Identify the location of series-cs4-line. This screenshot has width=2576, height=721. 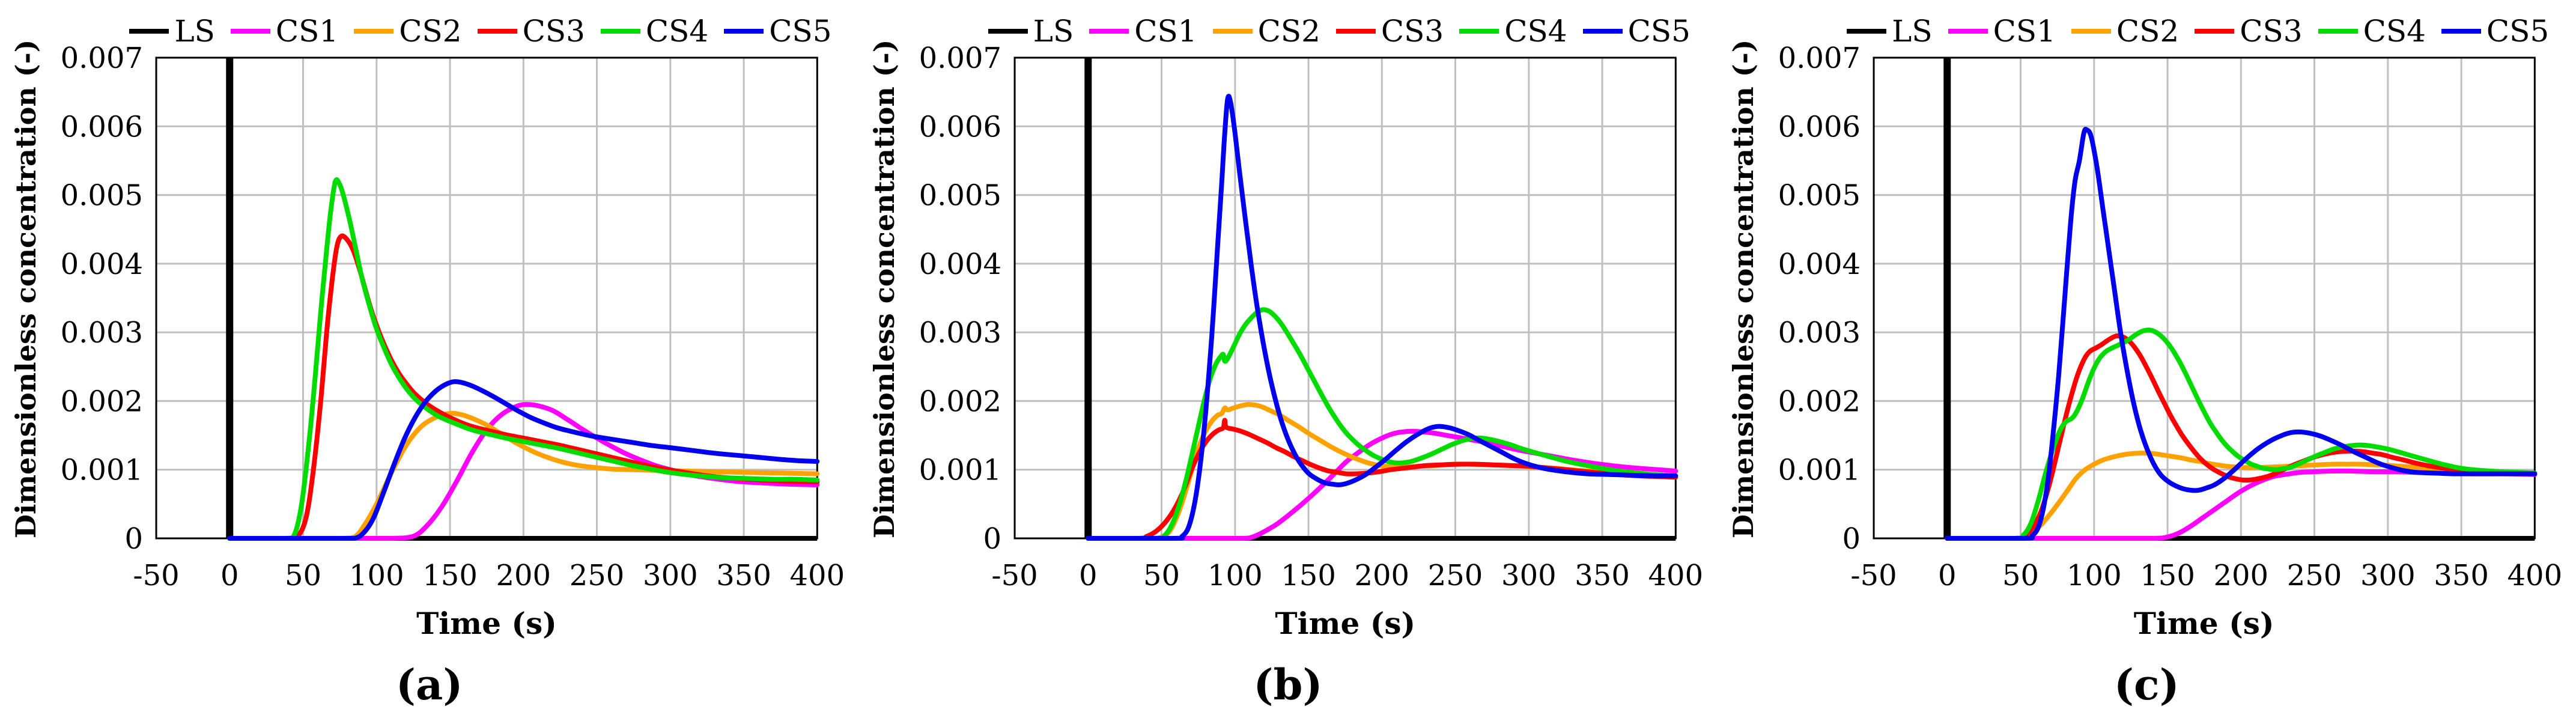
(2240, 434).